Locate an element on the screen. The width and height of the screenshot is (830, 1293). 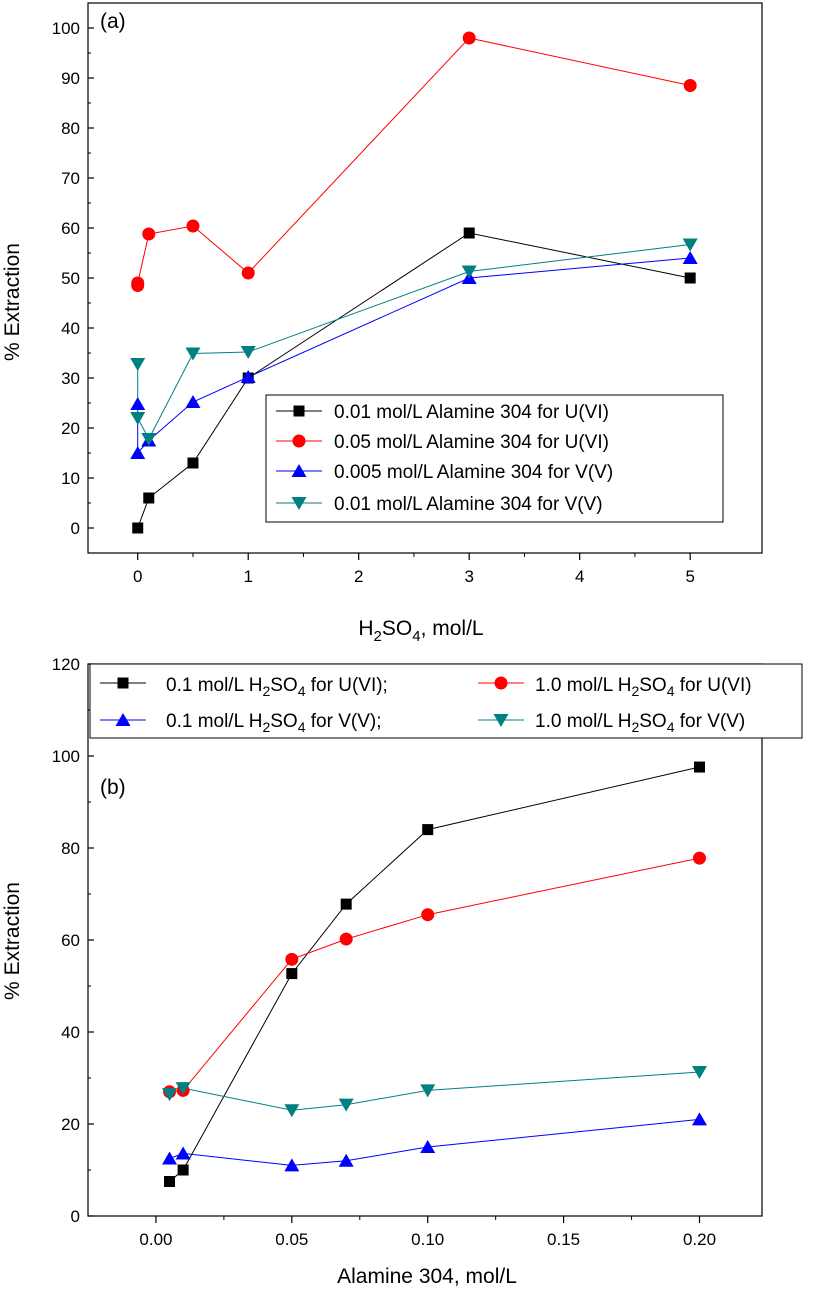
legend-b-label-2-pre: 0.1 mol/L H is located at coordinates (214, 721).